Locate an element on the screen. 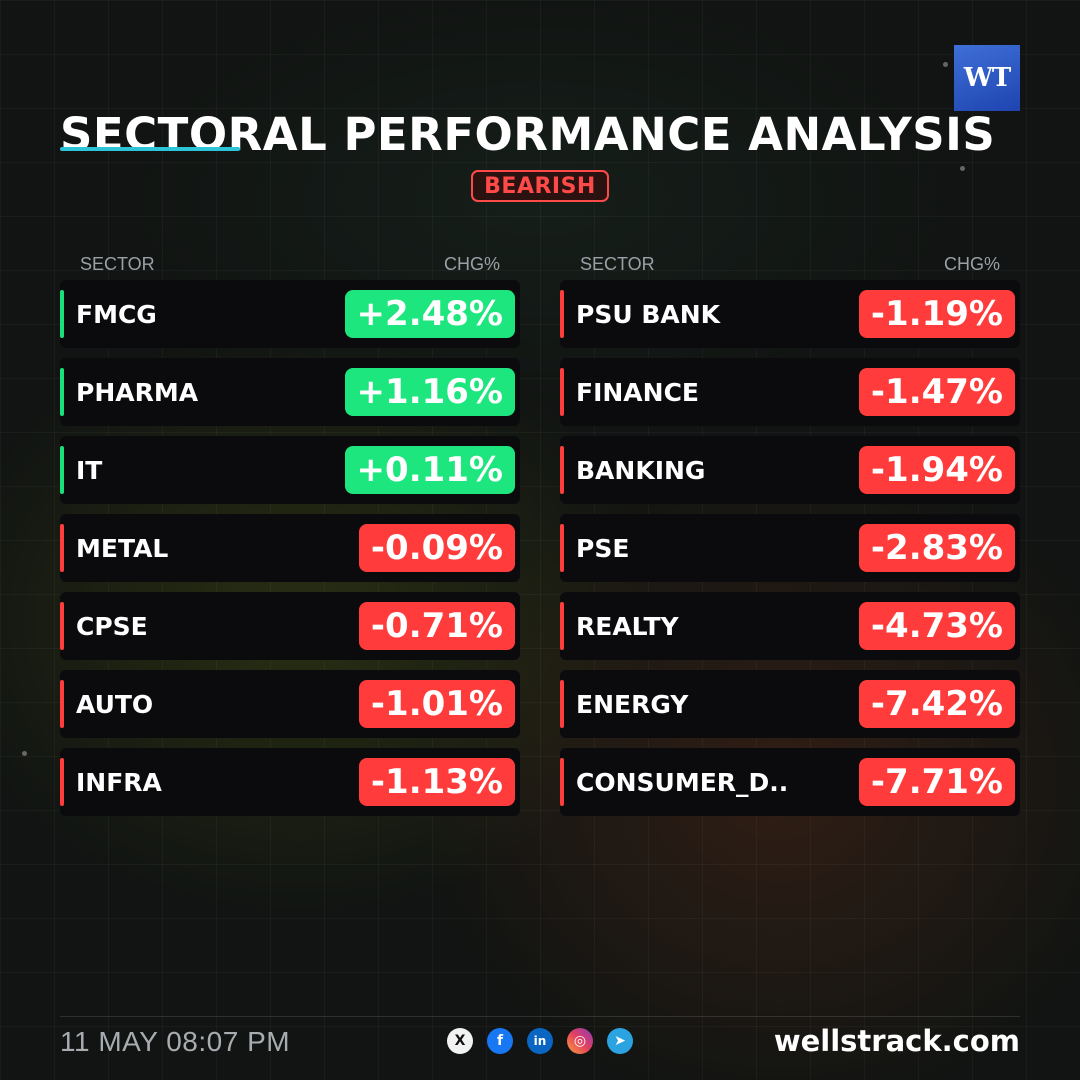 The height and width of the screenshot is (1080, 1080). sector-row: CONSUMER_D.. -7.71% is located at coordinates (790, 782).